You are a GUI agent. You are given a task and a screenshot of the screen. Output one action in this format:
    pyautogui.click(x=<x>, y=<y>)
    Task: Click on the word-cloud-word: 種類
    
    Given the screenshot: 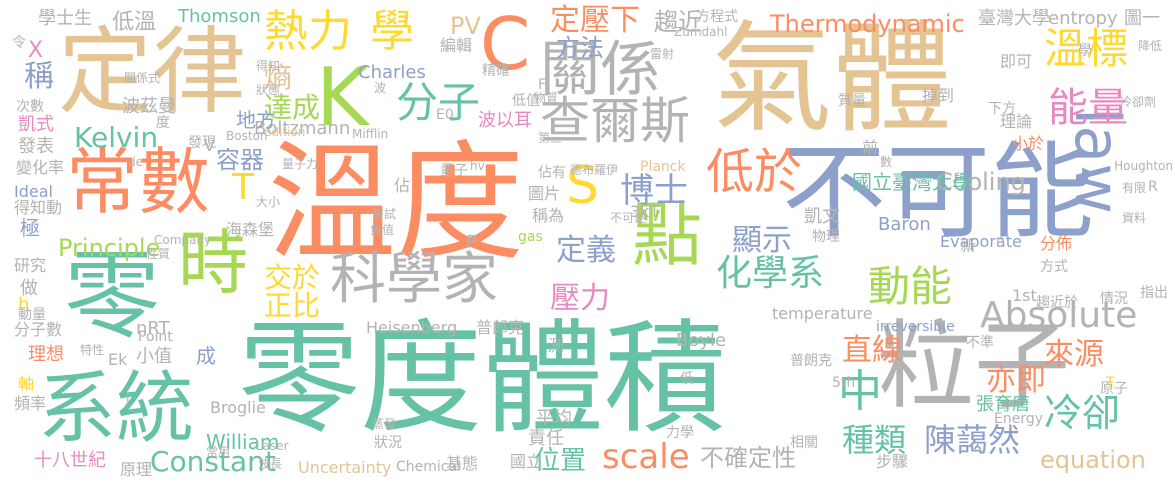 What is the action you would take?
    pyautogui.click(x=874, y=440)
    